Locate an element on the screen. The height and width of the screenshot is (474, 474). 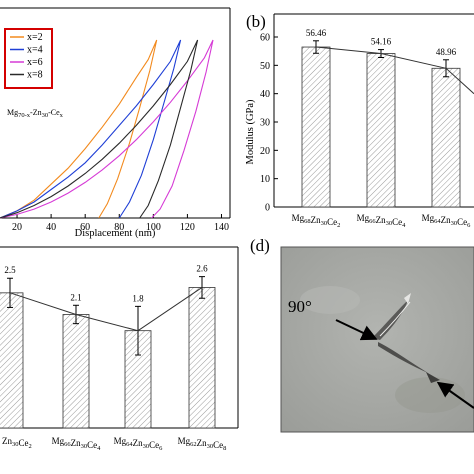
panel-a-xtick-label: 120 is located at coordinates (187, 227).